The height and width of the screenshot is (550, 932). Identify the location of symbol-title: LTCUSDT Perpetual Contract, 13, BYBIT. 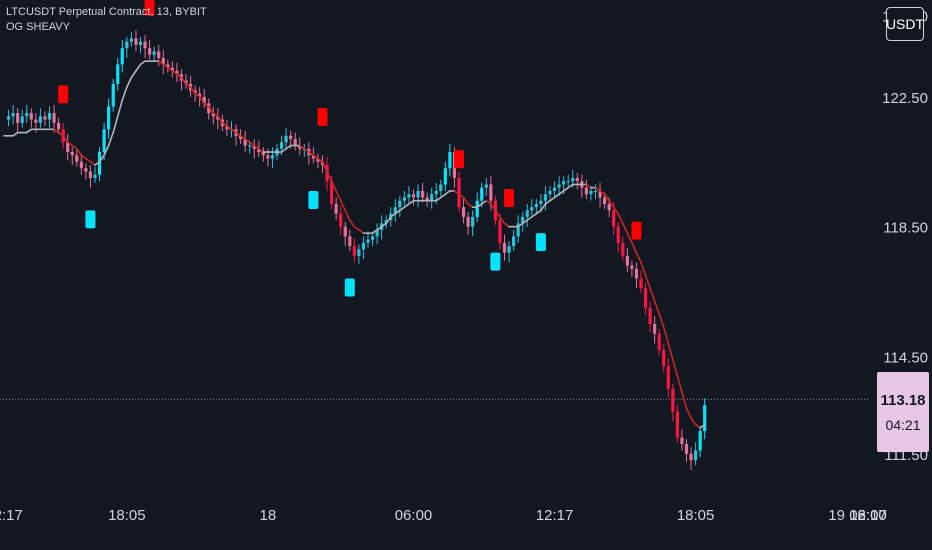
(106, 12).